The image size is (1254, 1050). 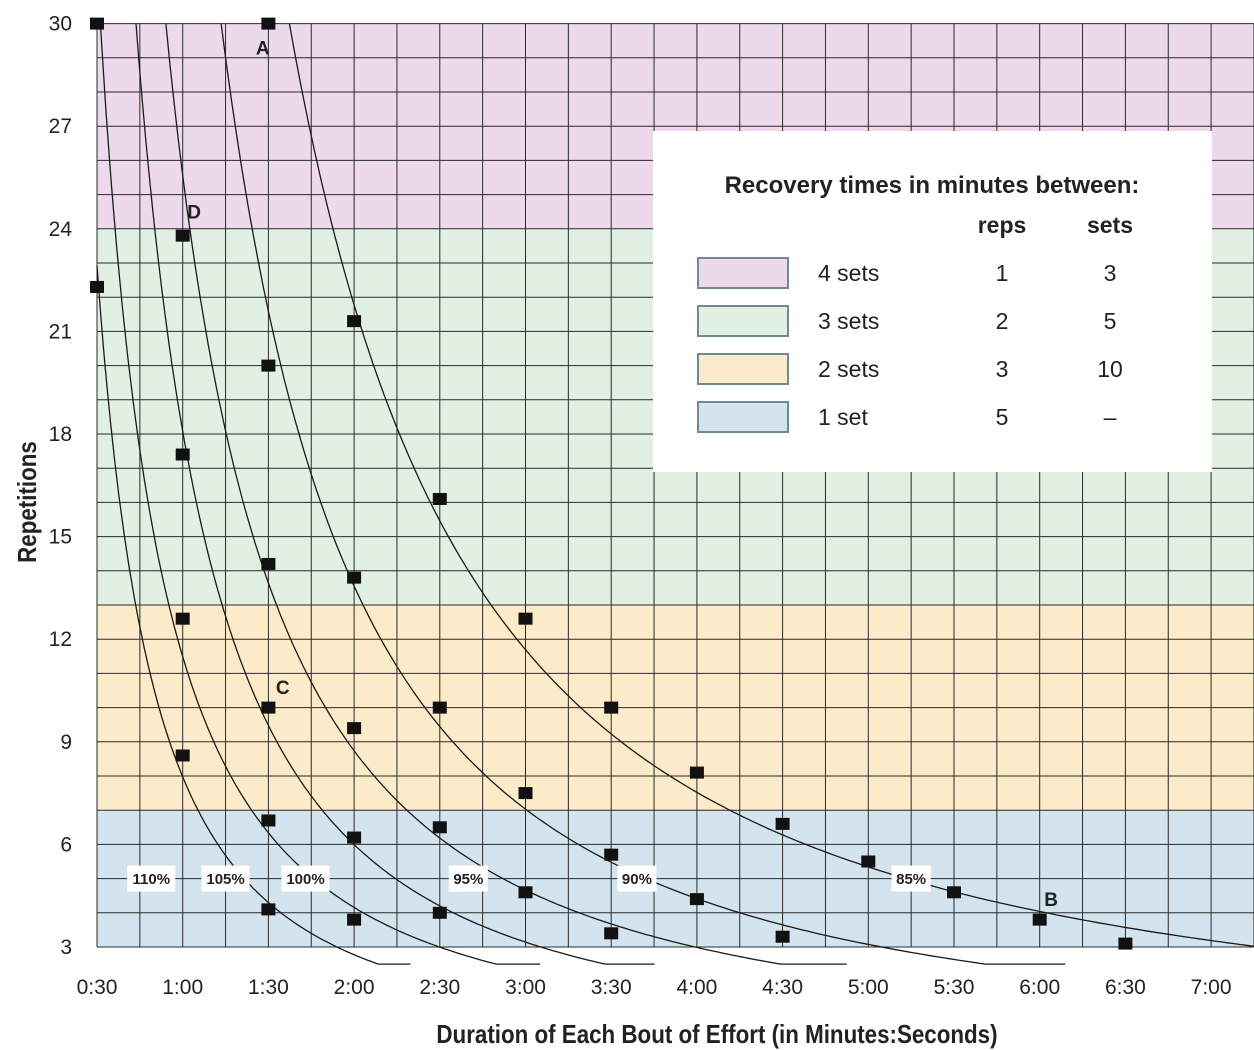 I want to click on annotation-D: D, so click(x=194, y=213).